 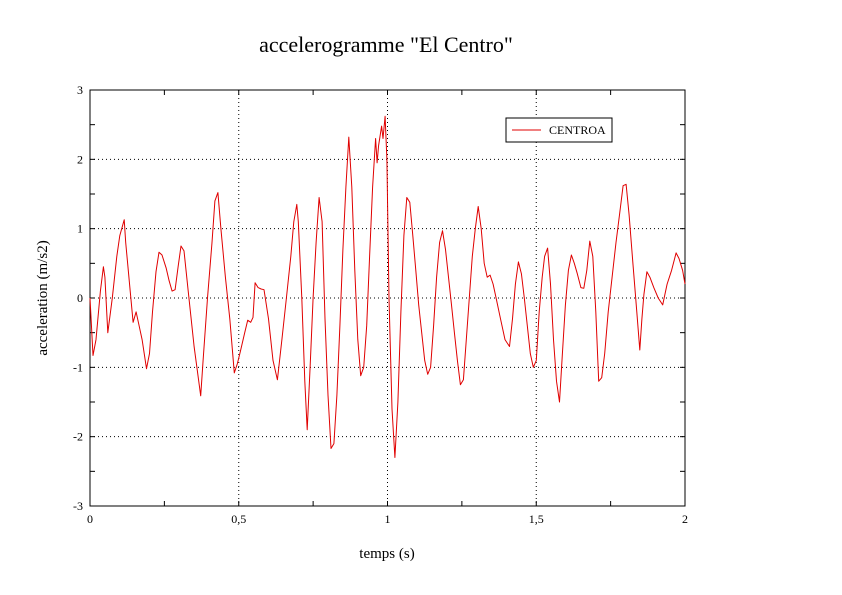 I want to click on y-tick-label: -1, so click(x=78, y=367).